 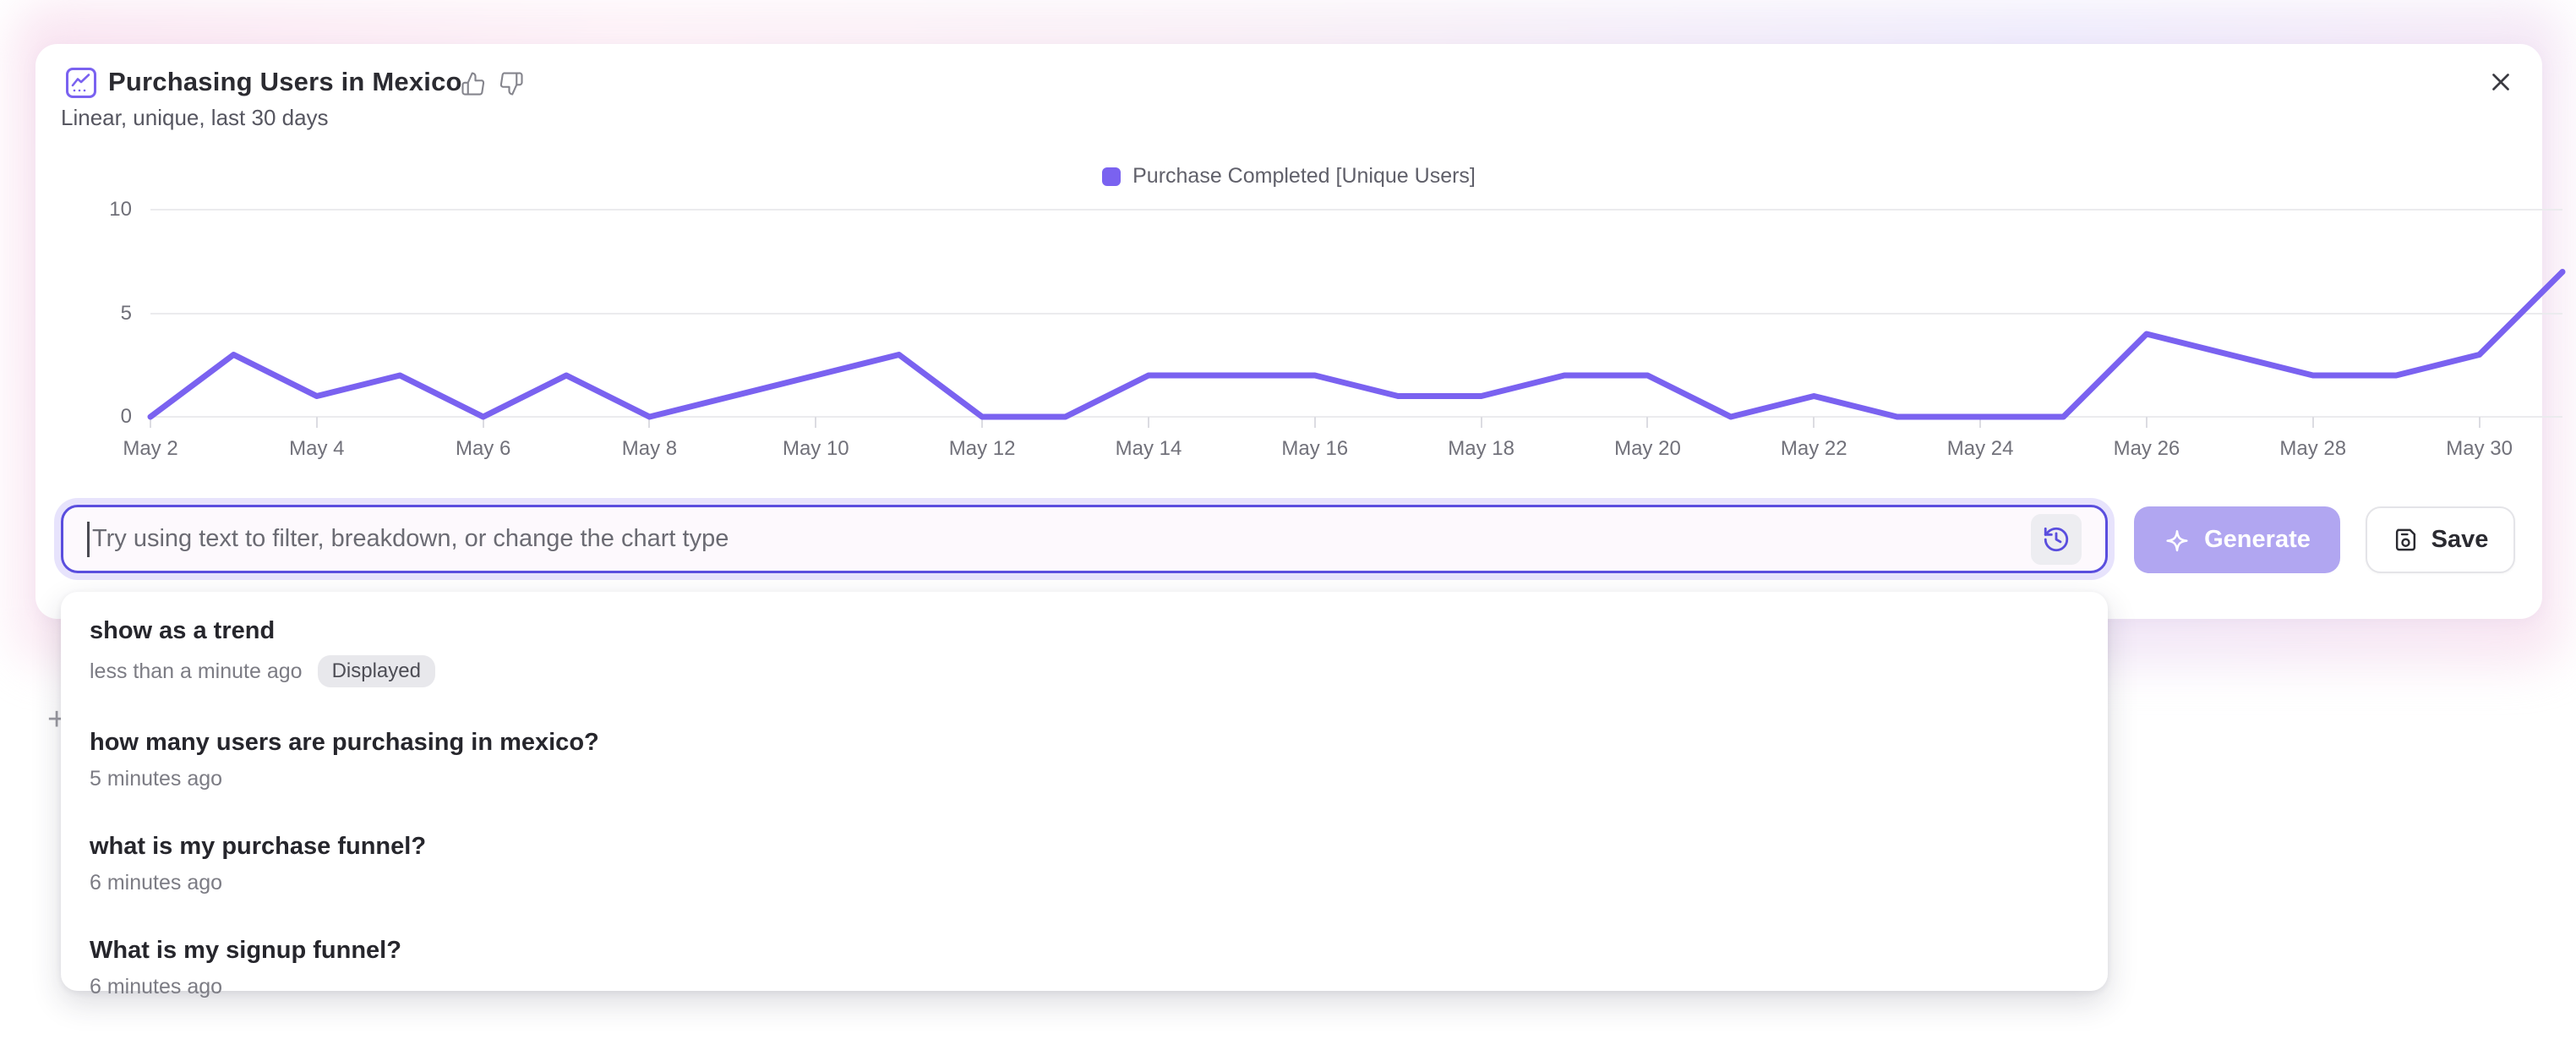 I want to click on text-caret, so click(x=88, y=539).